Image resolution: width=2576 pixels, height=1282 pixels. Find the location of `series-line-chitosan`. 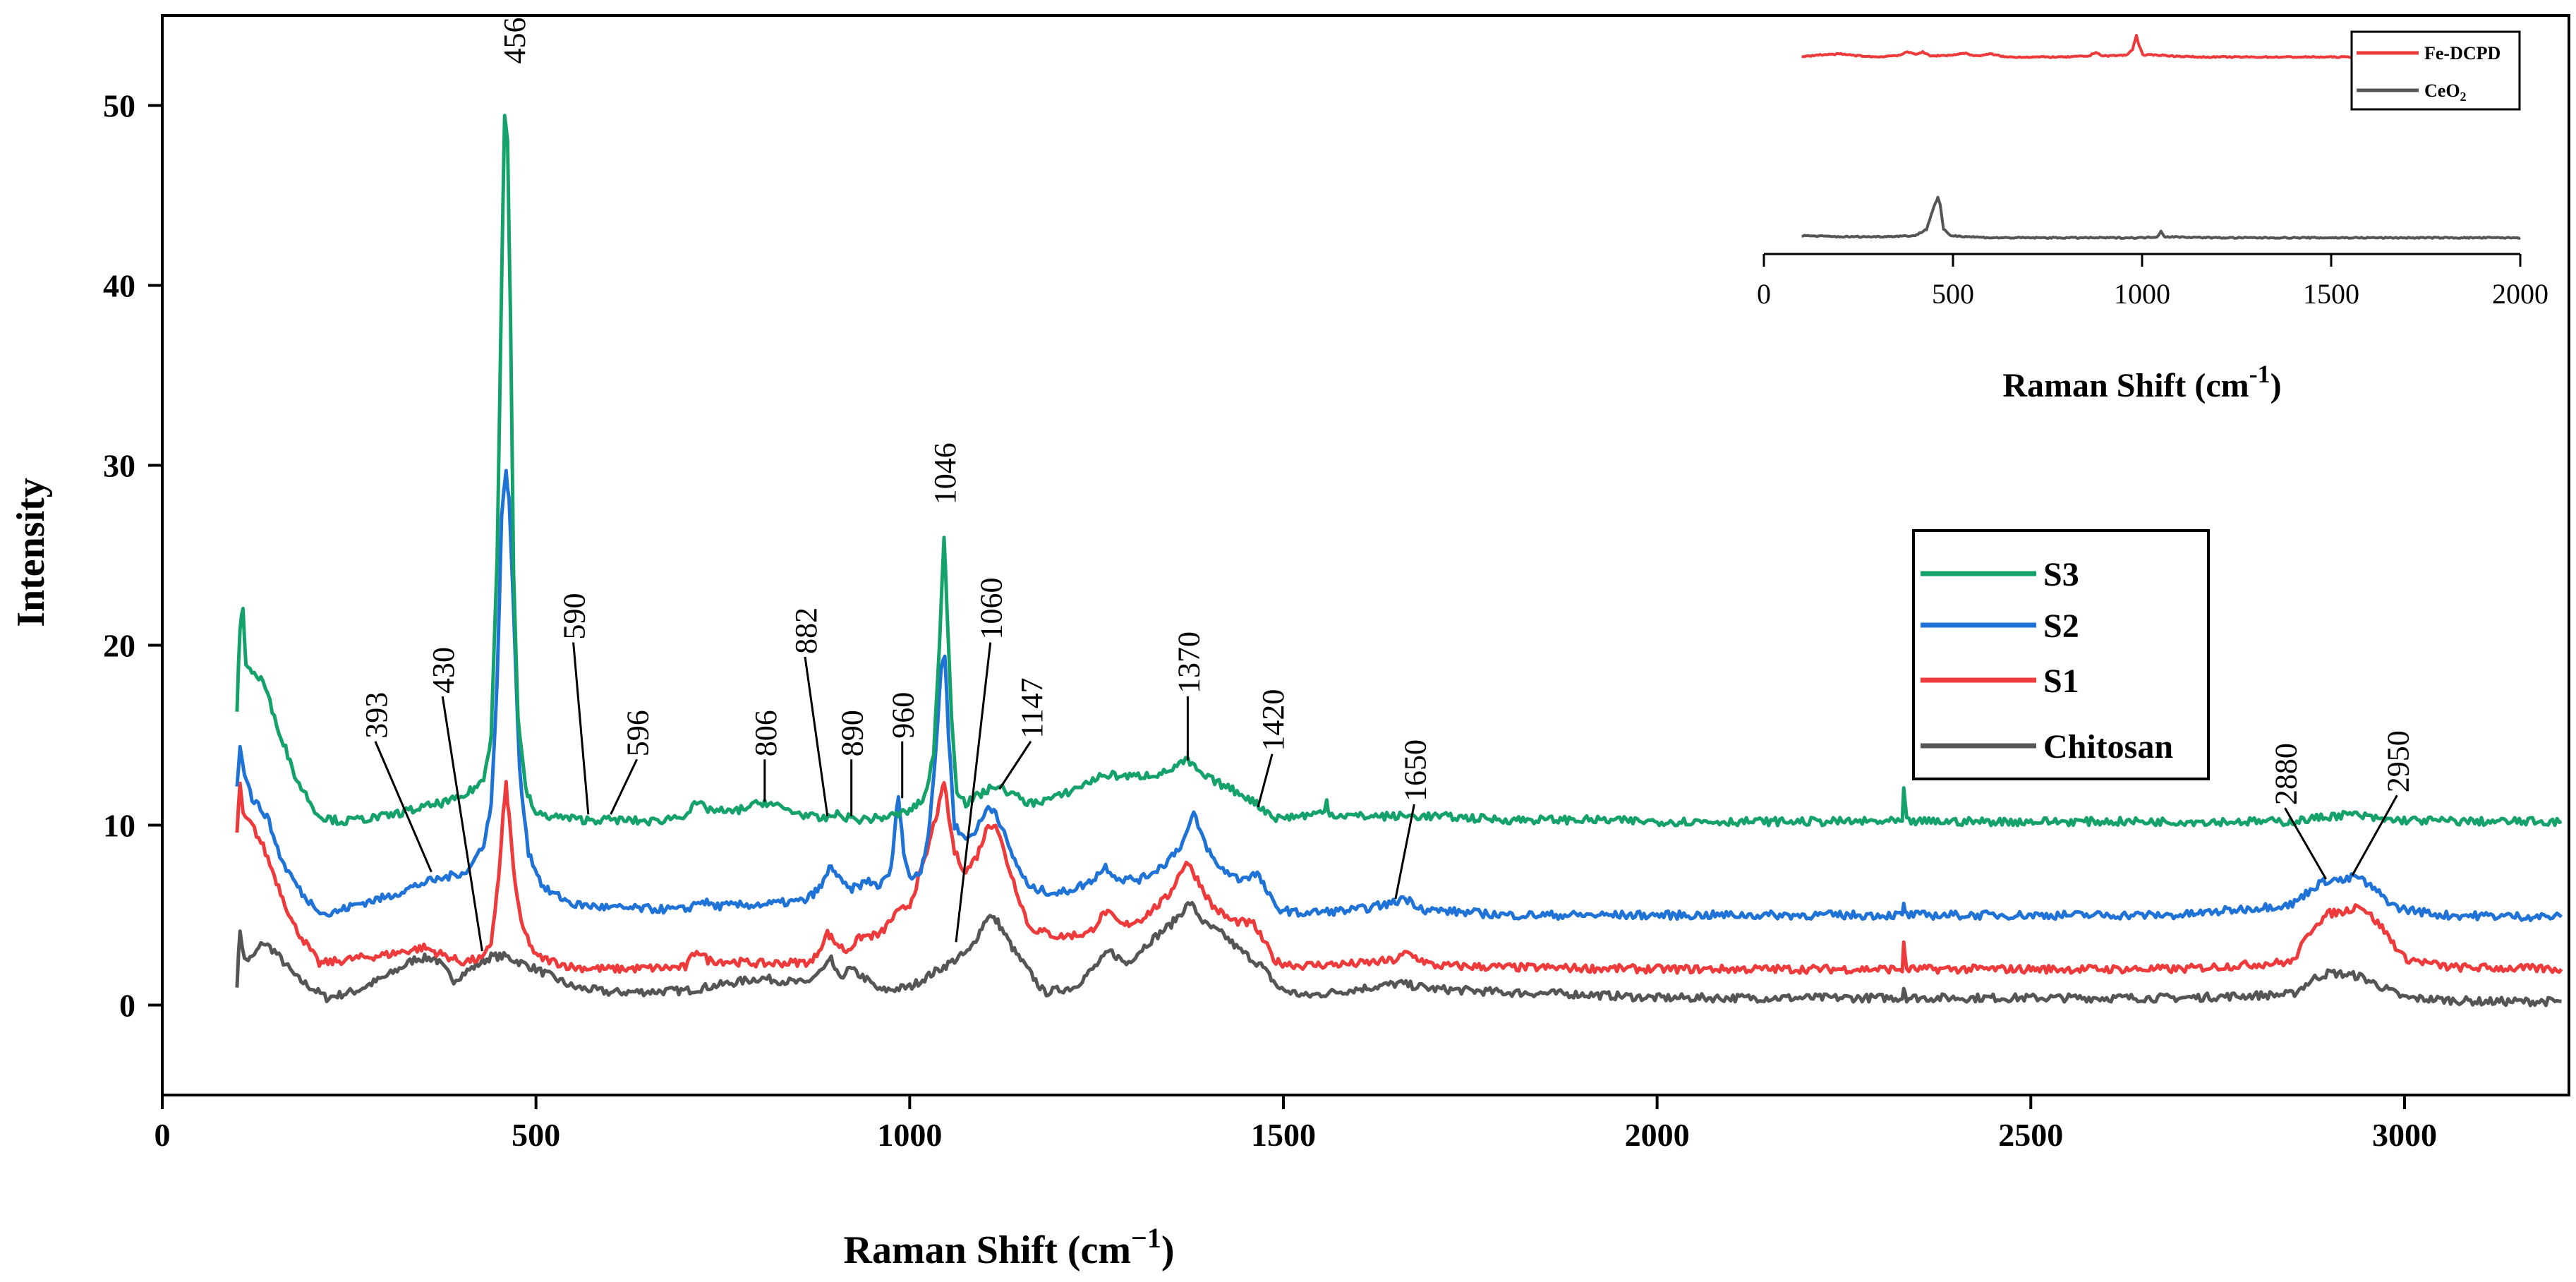

series-line-chitosan is located at coordinates (1399, 954).